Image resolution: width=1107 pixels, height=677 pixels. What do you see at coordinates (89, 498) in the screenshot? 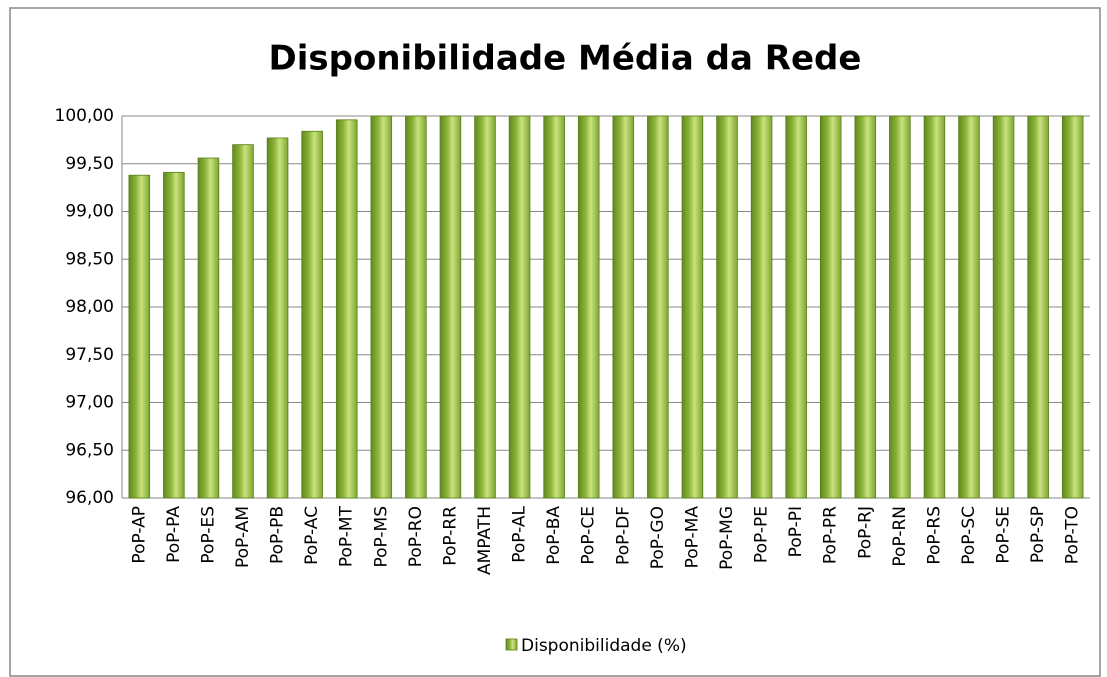
I see `y-tick-label: 96,00` at bounding box center [89, 498].